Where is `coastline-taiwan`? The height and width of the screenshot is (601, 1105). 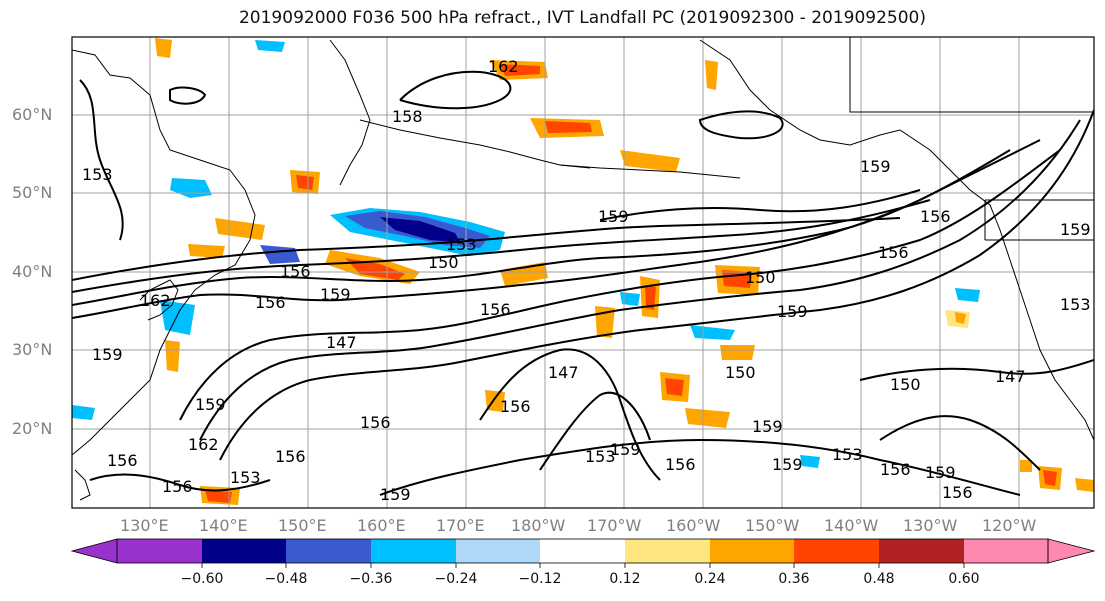
coastline-taiwan is located at coordinates (82, 485).